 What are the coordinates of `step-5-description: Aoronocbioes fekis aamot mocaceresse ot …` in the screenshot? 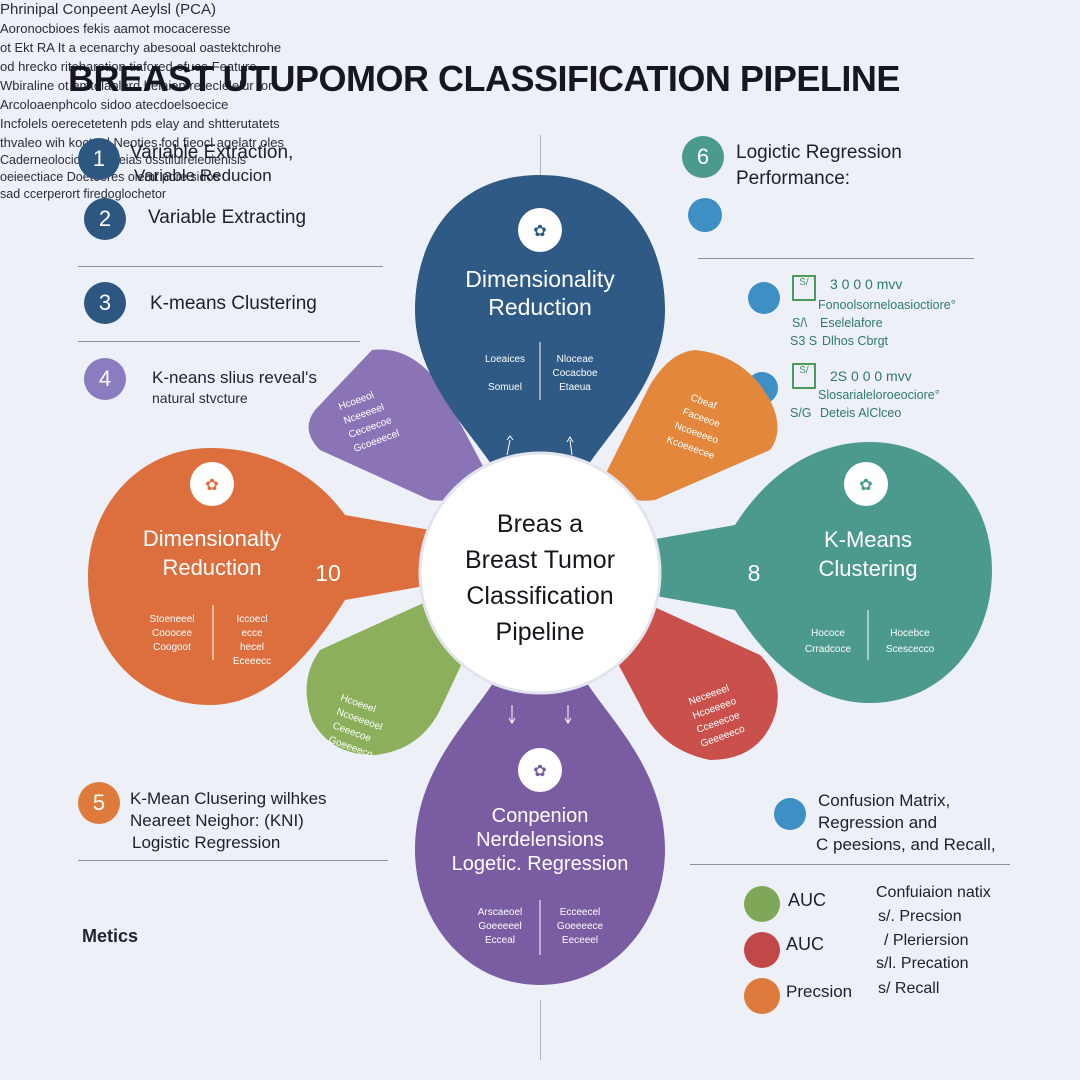 It's located at (540, 47).